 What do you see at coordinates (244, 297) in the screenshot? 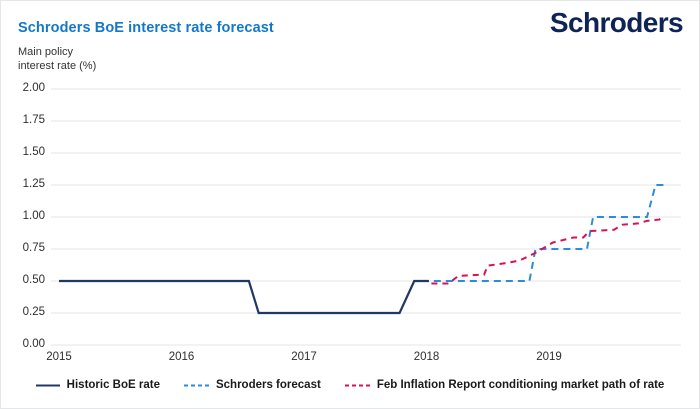
I see `historic-boe-rate-line` at bounding box center [244, 297].